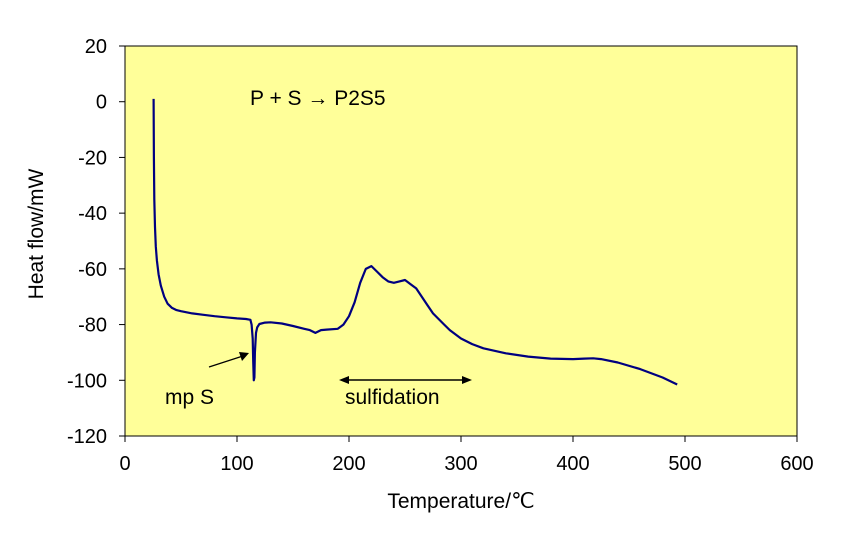 The width and height of the screenshot is (849, 548). What do you see at coordinates (92, 326) in the screenshot?
I see `y-tick-label: -80` at bounding box center [92, 326].